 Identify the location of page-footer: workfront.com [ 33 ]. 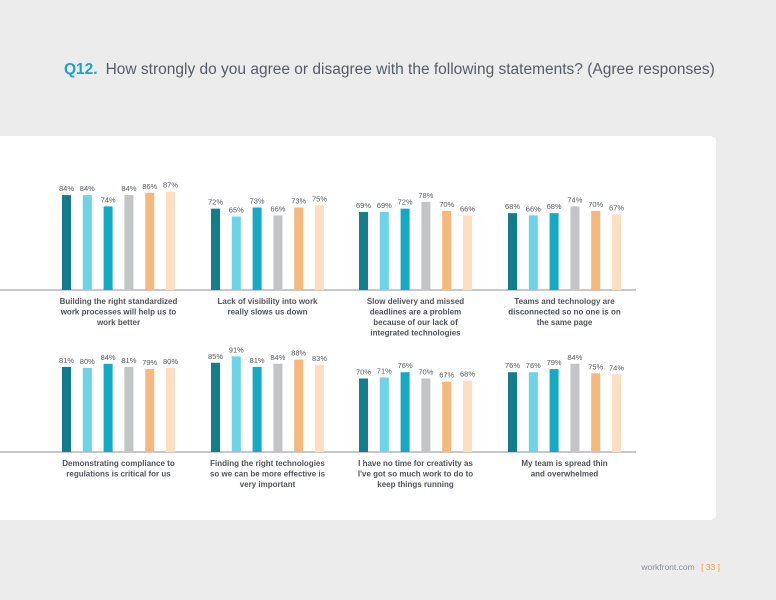
(680, 567).